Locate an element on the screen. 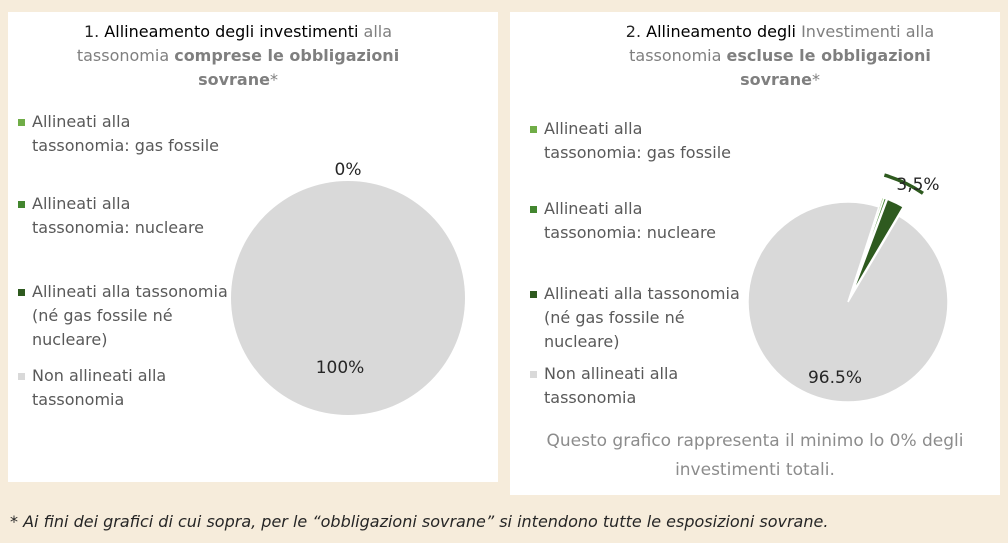  data-label: 100% is located at coordinates (340, 368).